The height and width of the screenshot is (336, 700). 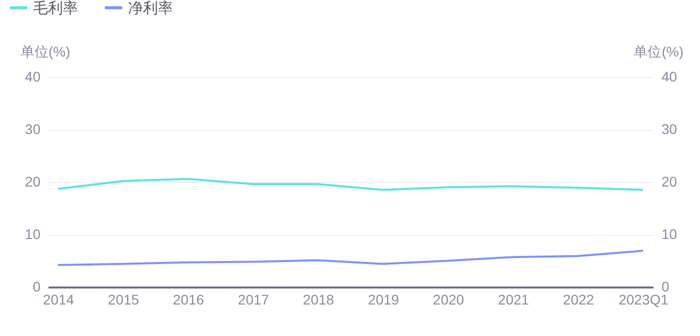 What do you see at coordinates (514, 300) in the screenshot?
I see `x-tick-label: 2021` at bounding box center [514, 300].